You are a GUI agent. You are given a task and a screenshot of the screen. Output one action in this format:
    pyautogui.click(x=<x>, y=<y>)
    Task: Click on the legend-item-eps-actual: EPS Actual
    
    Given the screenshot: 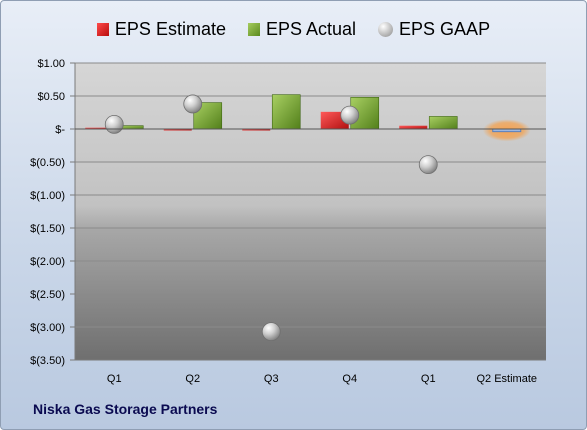 What is the action you would take?
    pyautogui.click(x=302, y=29)
    